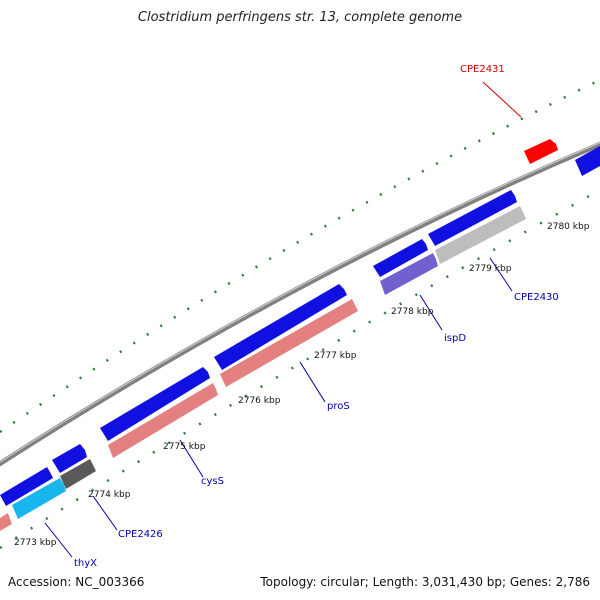 This screenshot has height=600, width=600. I want to click on gene-gray-cpe2430, so click(480, 235).